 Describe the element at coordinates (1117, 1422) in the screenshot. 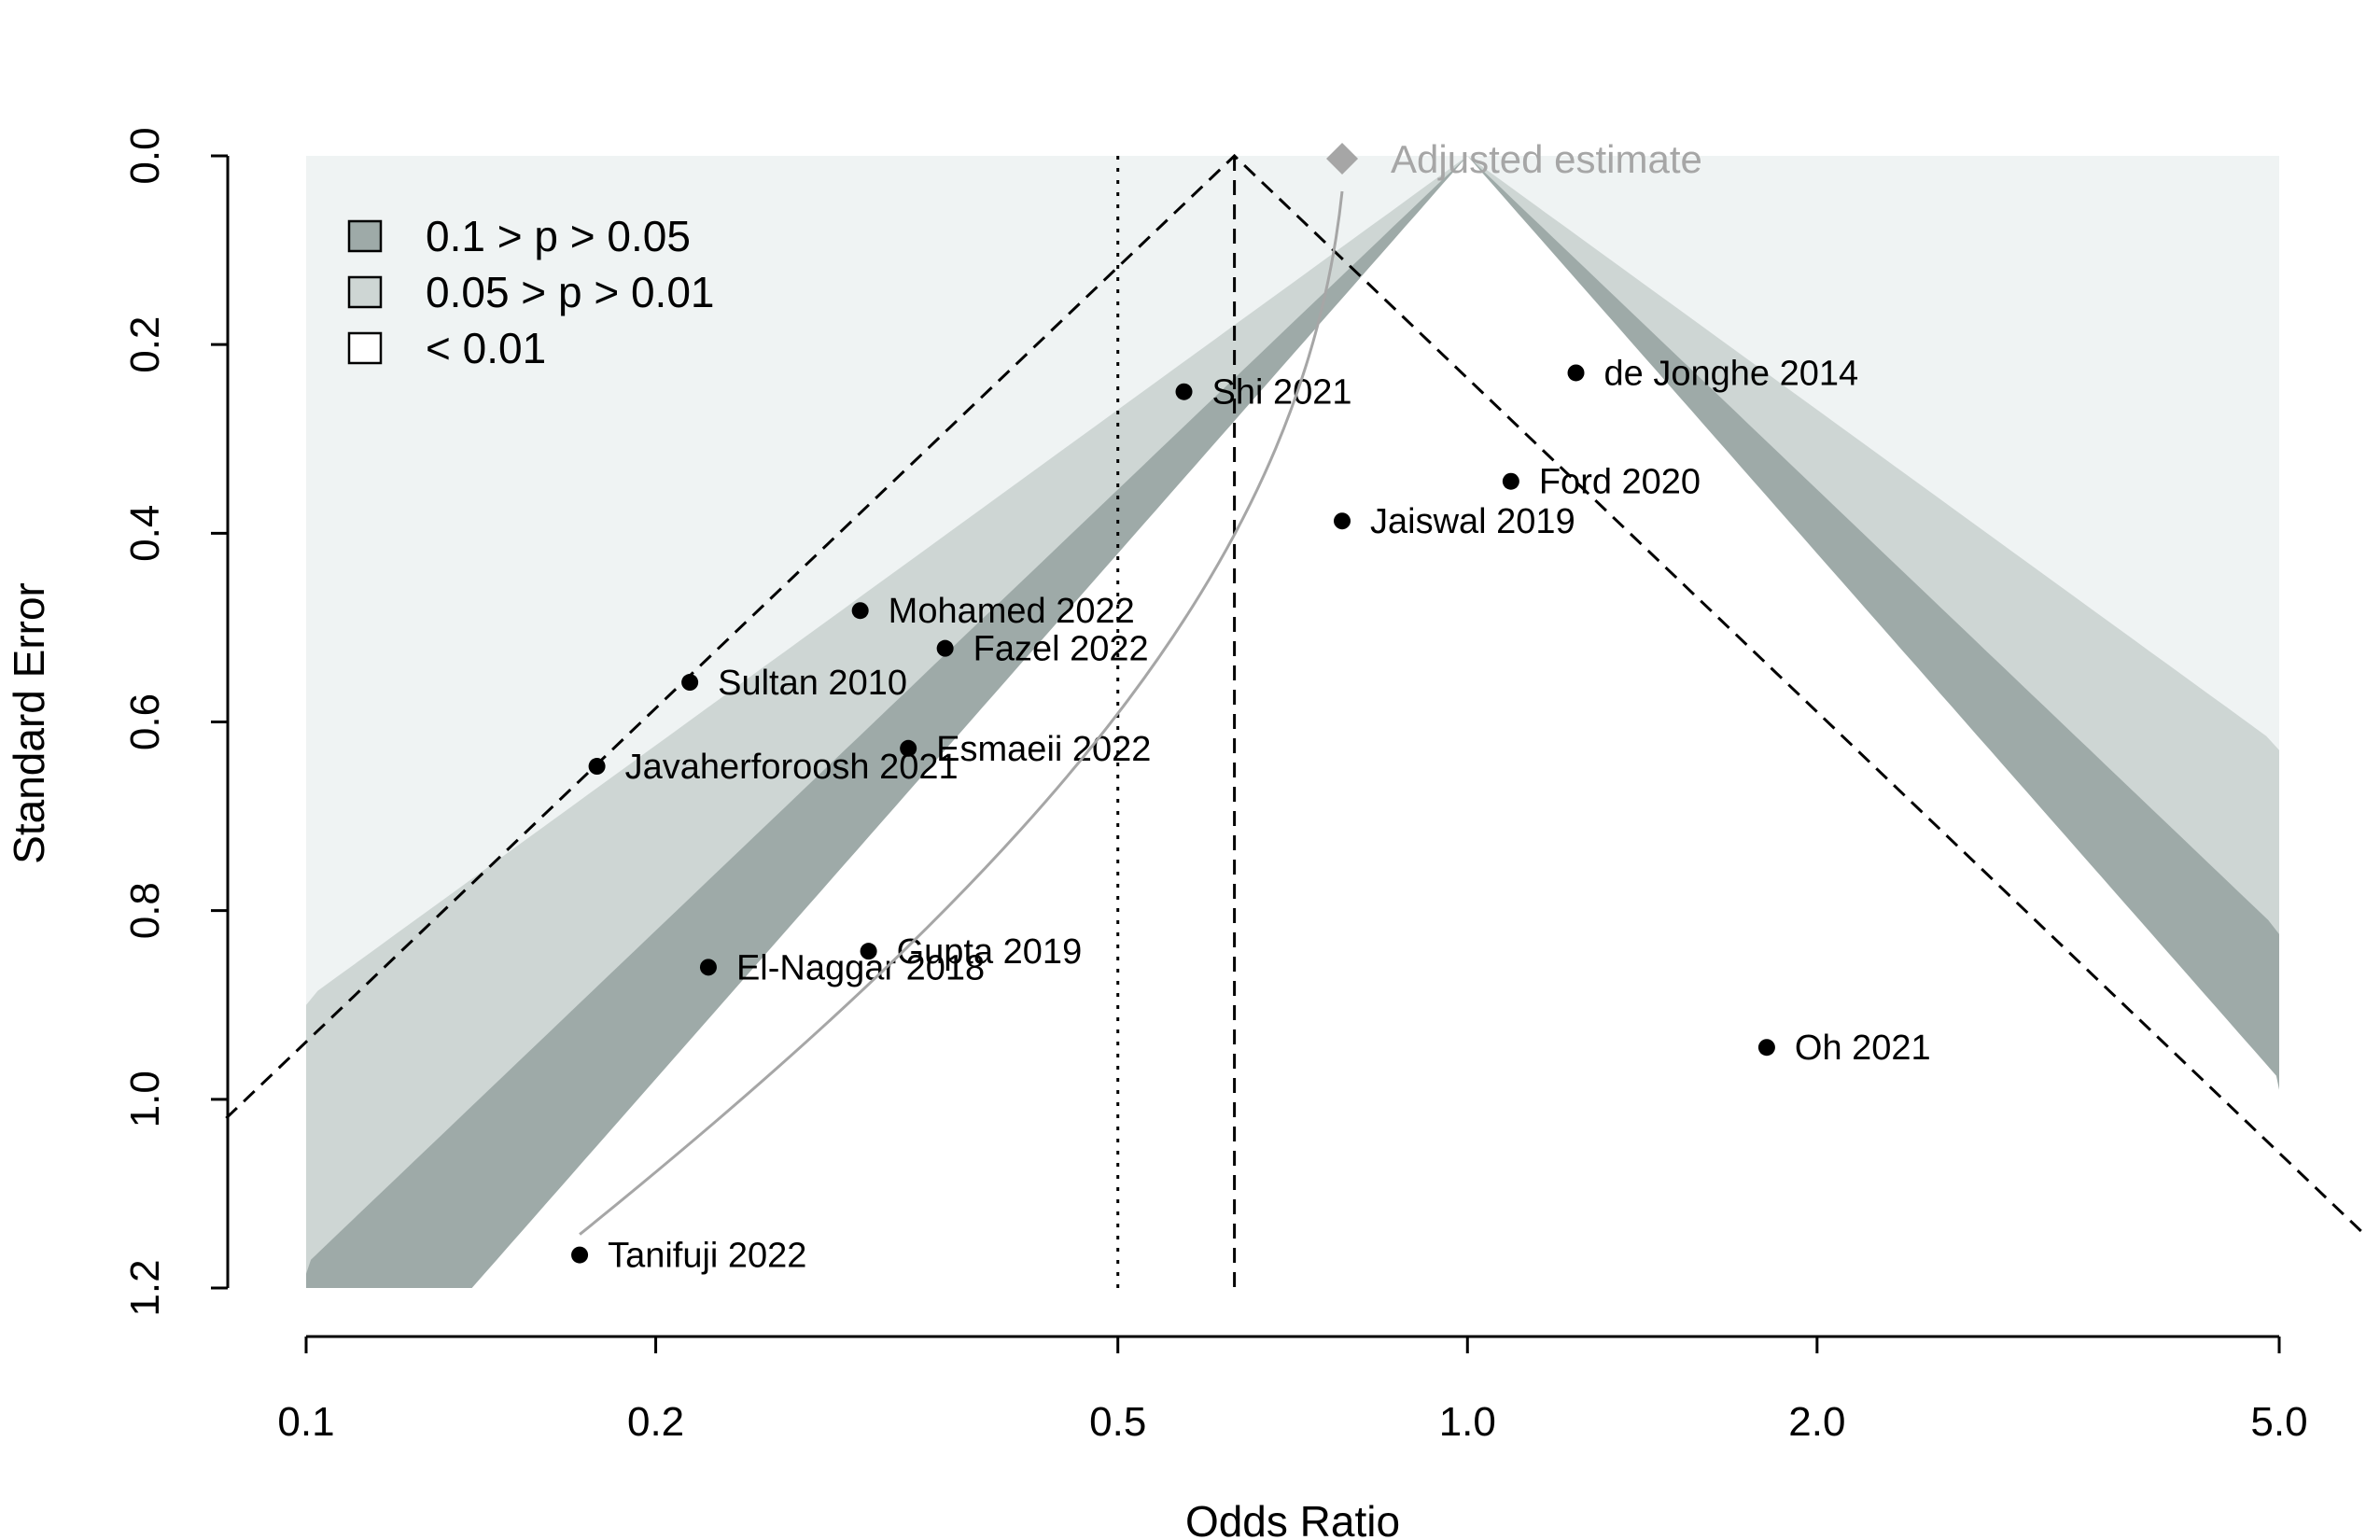

I see `x-tick-label: 0.5` at that location.